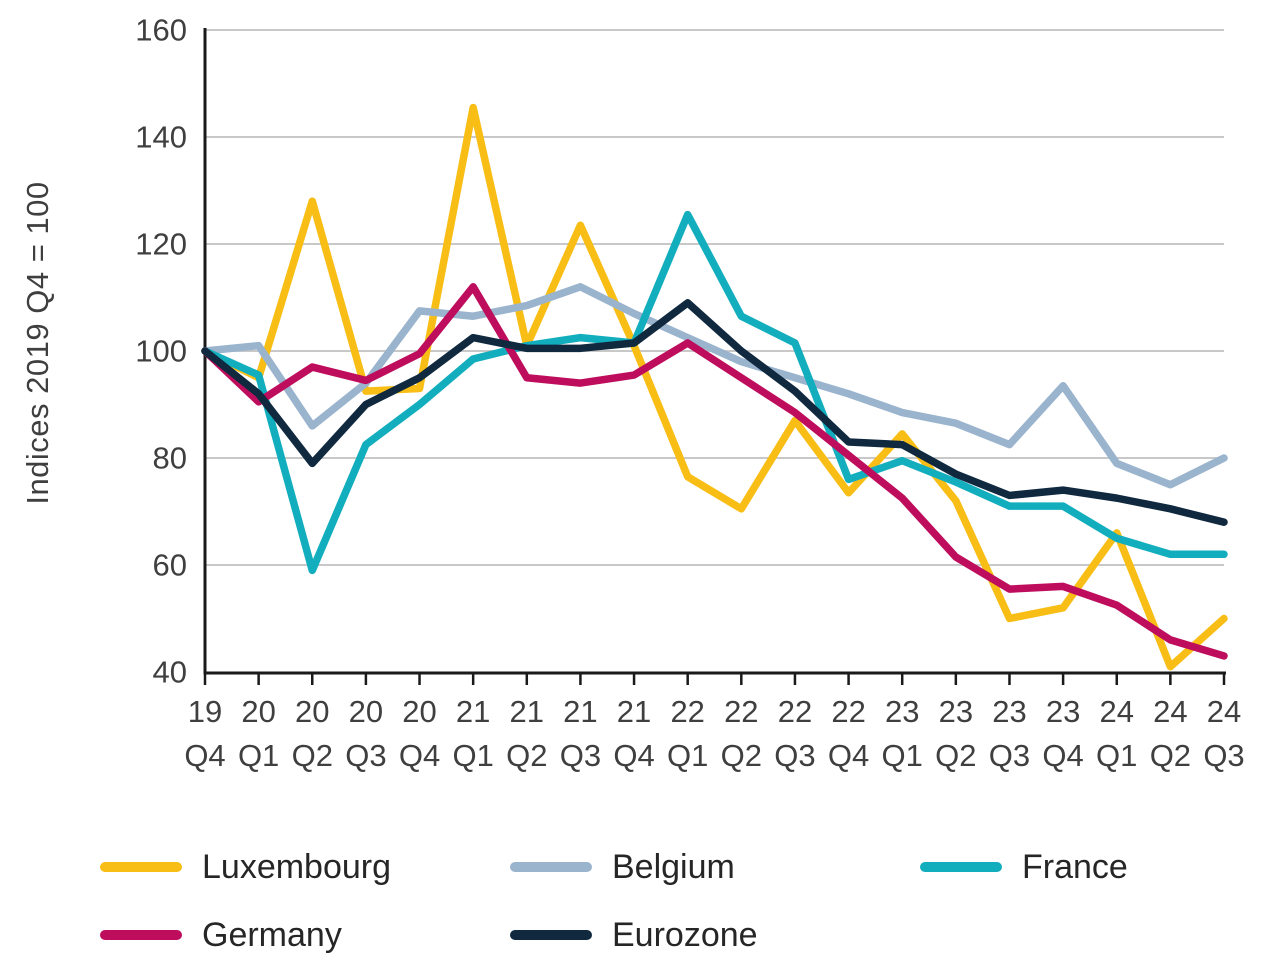 Image resolution: width=1280 pixels, height=970 pixels. What do you see at coordinates (527, 711) in the screenshot?
I see `x-tick-label-year-6: 21` at bounding box center [527, 711].